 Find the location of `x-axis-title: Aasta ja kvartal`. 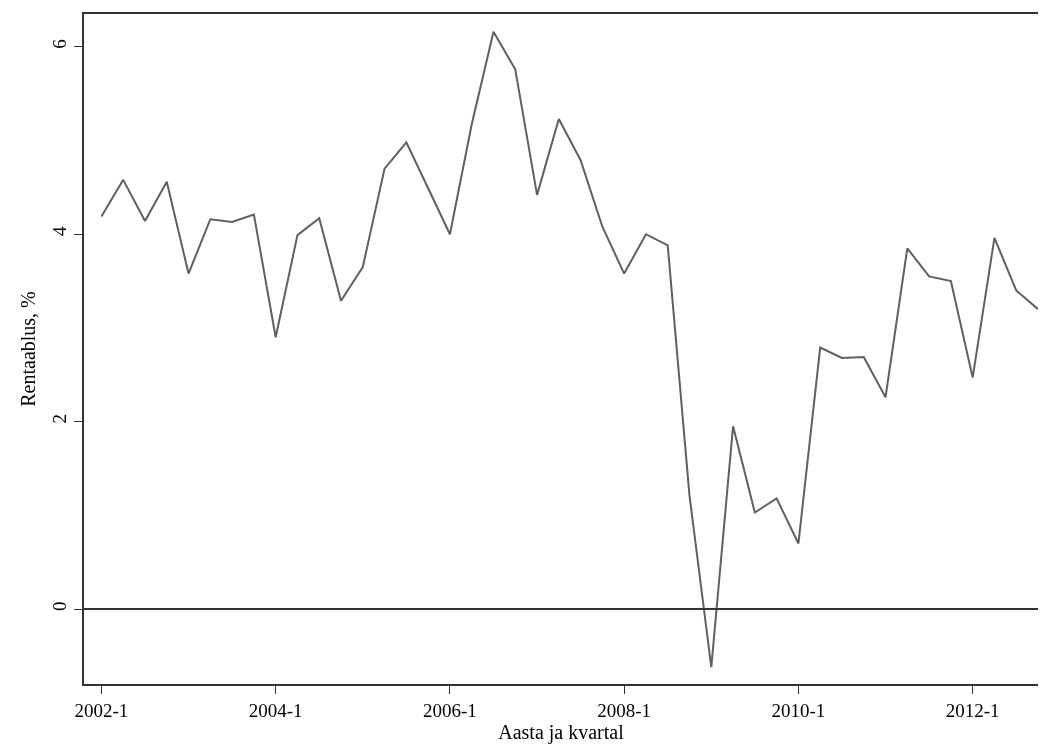

x-axis-title: Aasta ja kvartal is located at coordinates (561, 732).